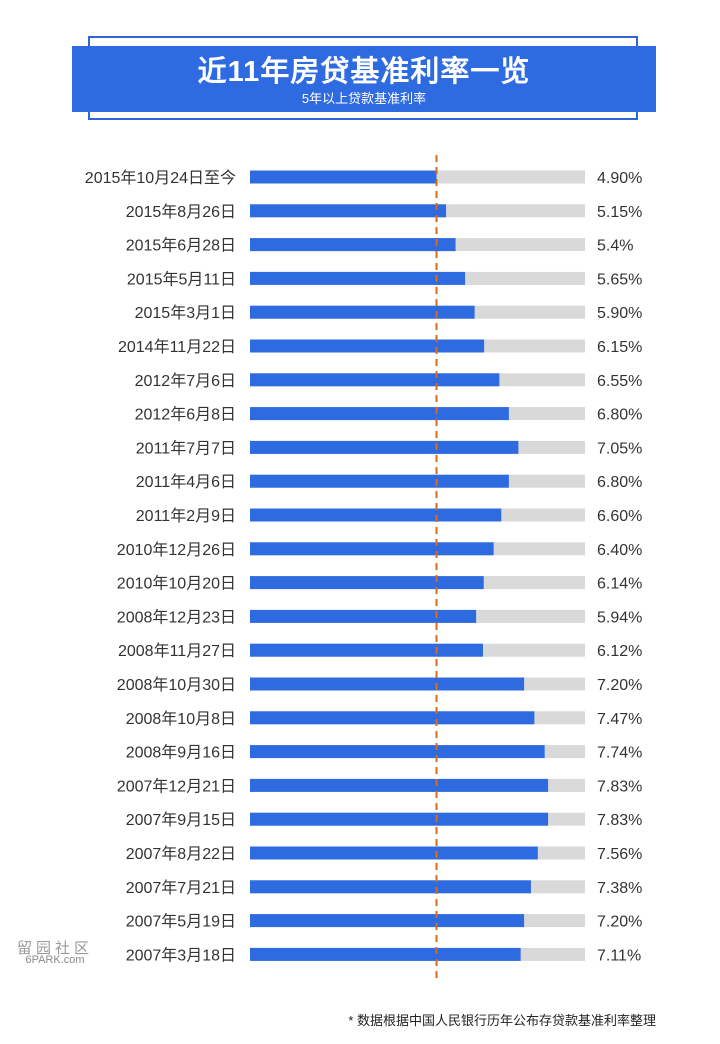 This screenshot has width=720, height=1044. What do you see at coordinates (181, 955) in the screenshot?
I see `category-label: 2007年3月18日` at bounding box center [181, 955].